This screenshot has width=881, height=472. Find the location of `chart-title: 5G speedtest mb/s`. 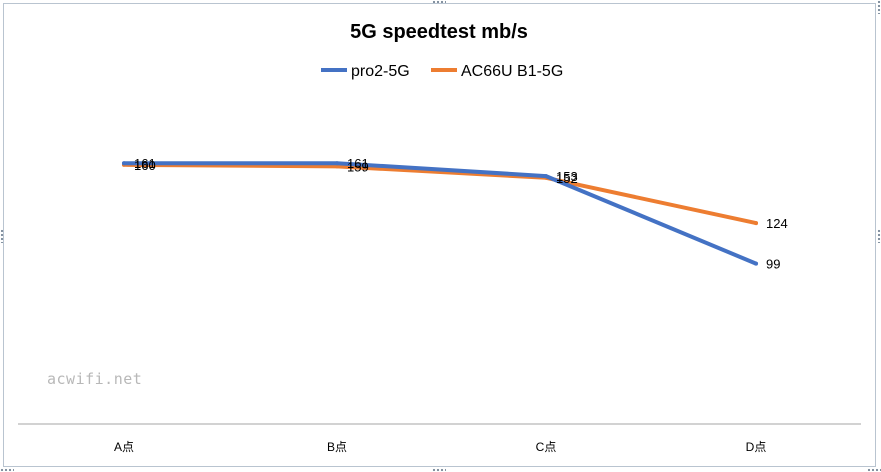

chart-title: 5G speedtest mb/s is located at coordinates (439, 32).